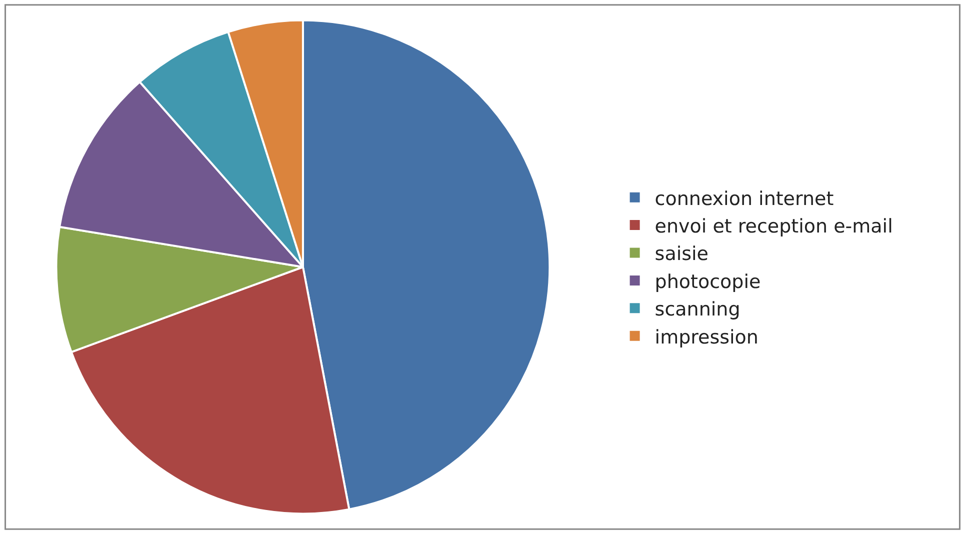 The image size is (965, 534). I want to click on legend-label: scanning, so click(697, 309).